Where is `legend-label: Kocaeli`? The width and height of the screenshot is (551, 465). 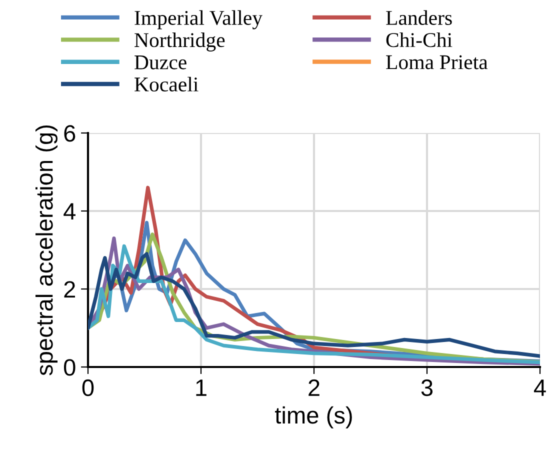 legend-label: Kocaeli is located at coordinates (166, 84).